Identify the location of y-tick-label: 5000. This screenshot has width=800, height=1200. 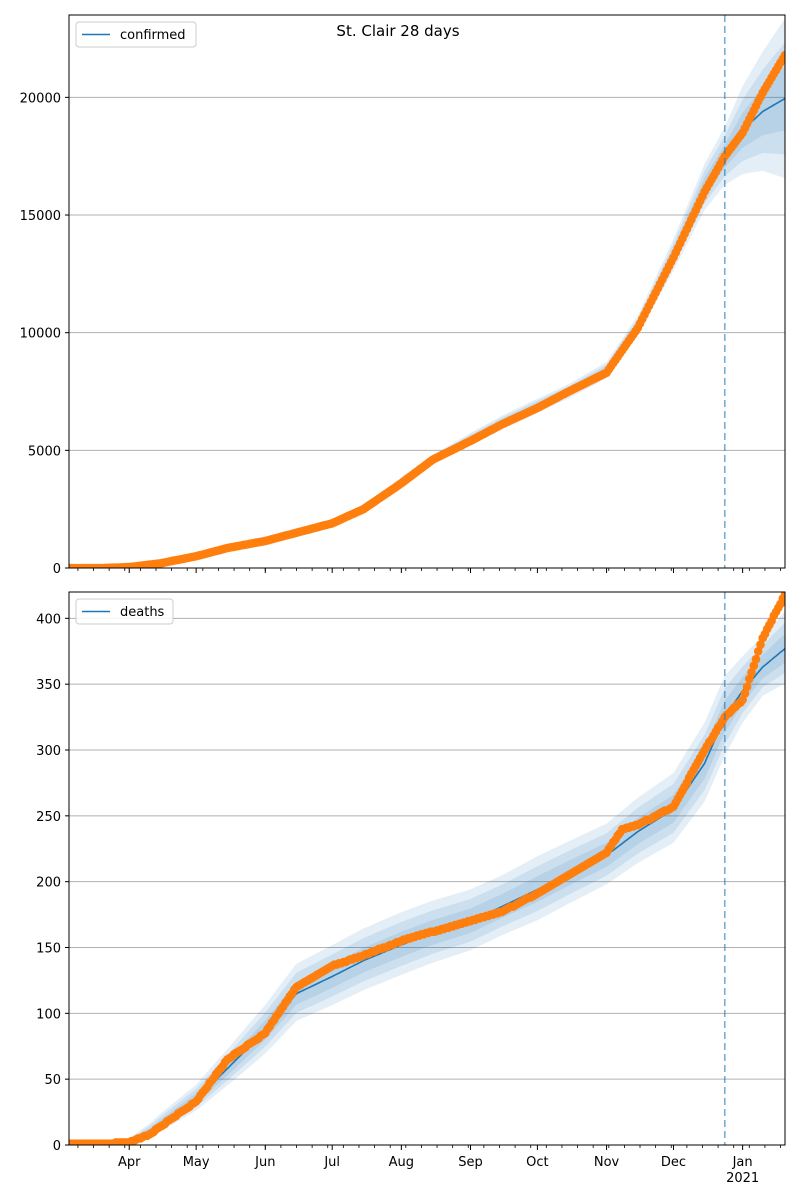
(44, 451).